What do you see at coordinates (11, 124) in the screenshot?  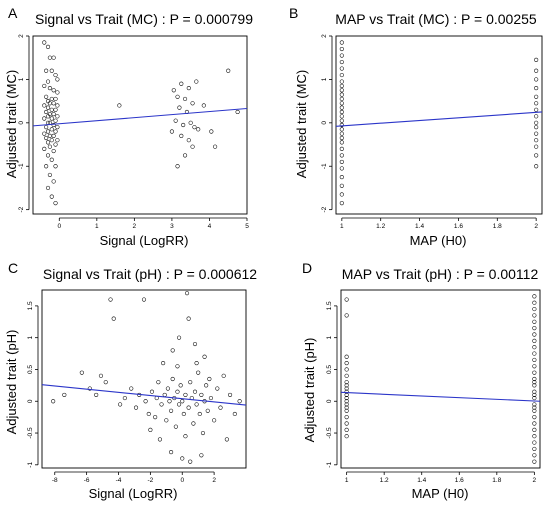 I see `y-axis-label: Adjusted trait (MC)` at bounding box center [11, 124].